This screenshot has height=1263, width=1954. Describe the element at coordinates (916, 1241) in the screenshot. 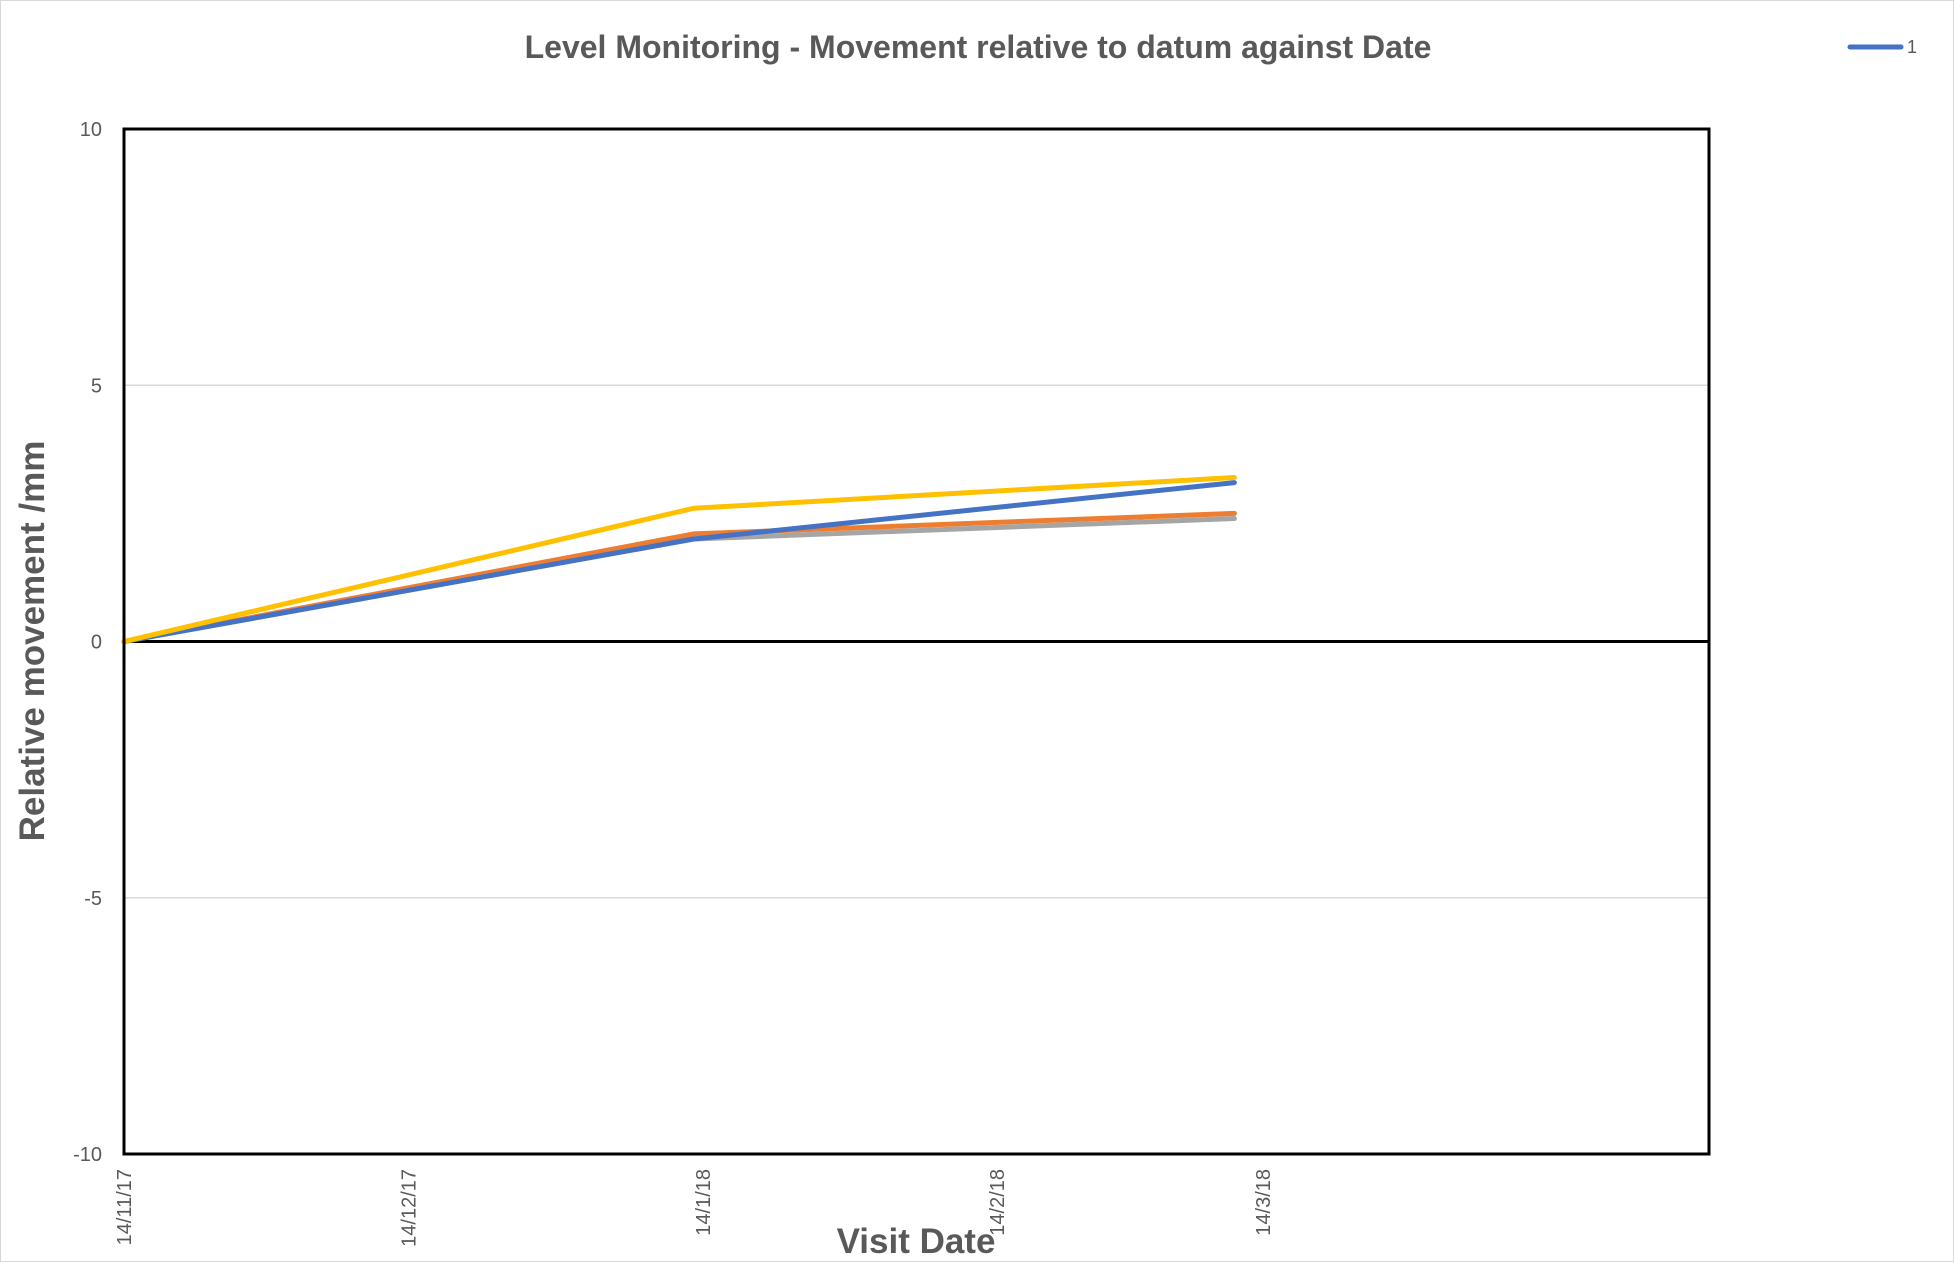

I see `x-axis-title: Visit Date` at that location.